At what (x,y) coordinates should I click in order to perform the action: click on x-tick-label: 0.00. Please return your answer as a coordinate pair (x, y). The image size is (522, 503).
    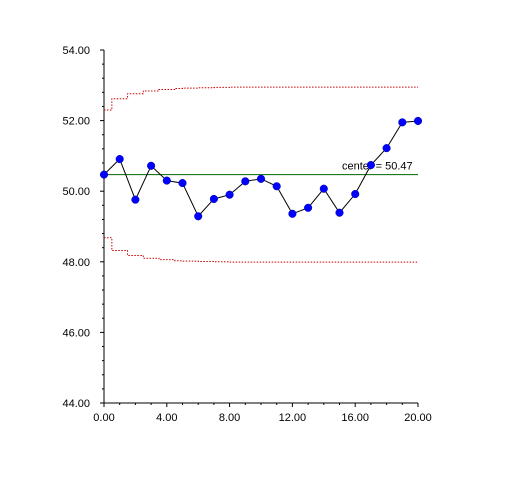
    Looking at the image, I should click on (103, 418).